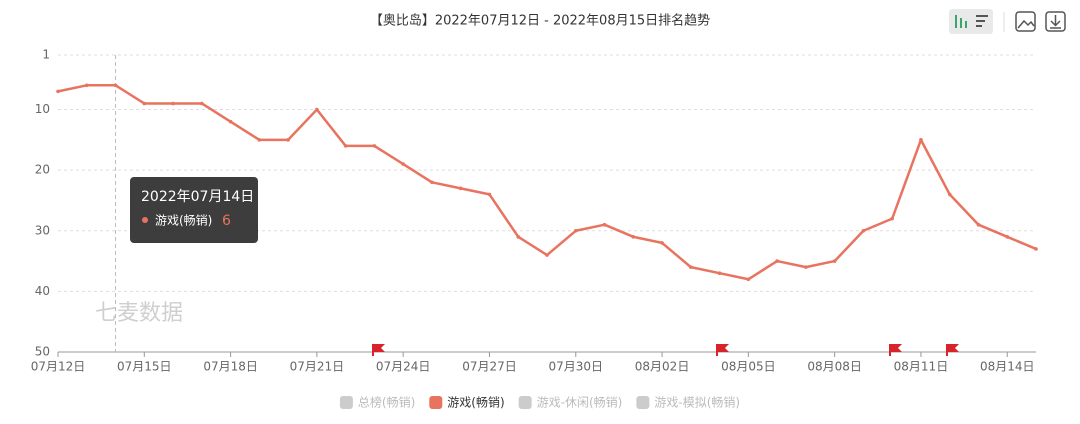  What do you see at coordinates (317, 367) in the screenshot?
I see `x-tick-label: 07月21日` at bounding box center [317, 367].